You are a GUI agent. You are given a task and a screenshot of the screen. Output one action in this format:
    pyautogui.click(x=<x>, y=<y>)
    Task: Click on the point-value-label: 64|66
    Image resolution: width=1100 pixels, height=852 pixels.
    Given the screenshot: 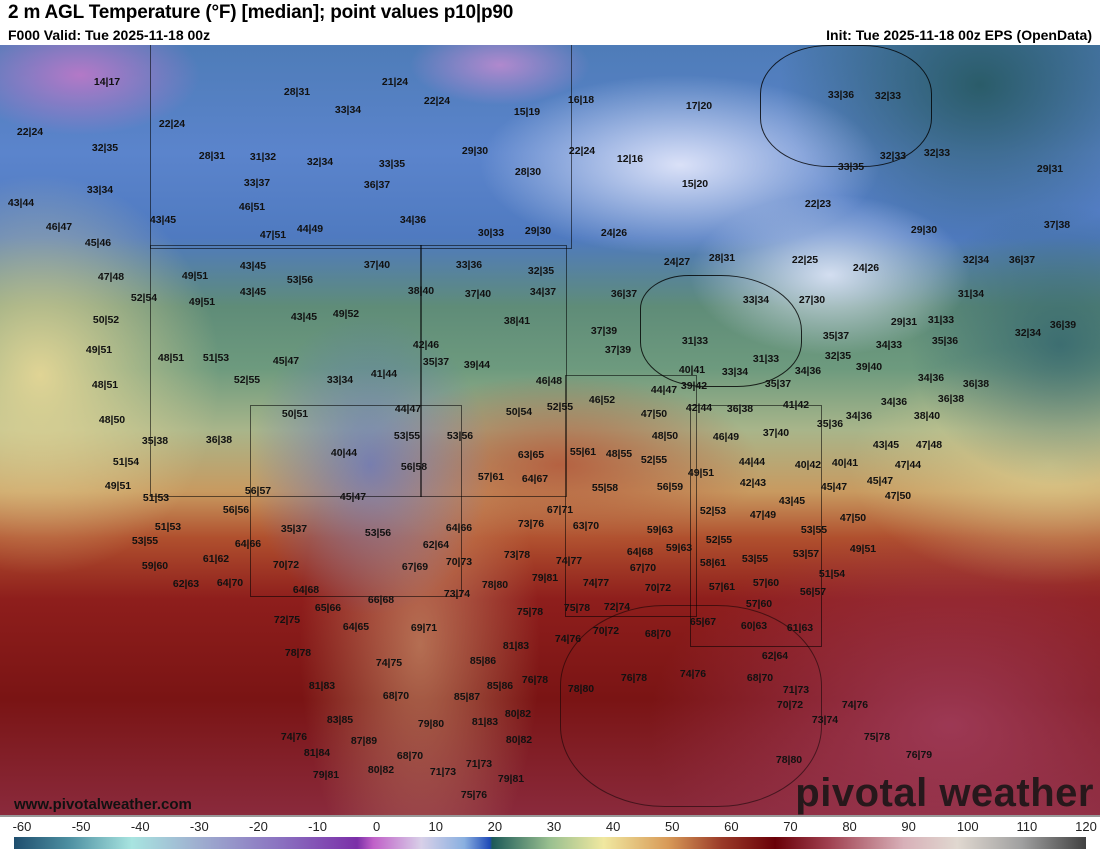 What is the action you would take?
    pyautogui.click(x=459, y=528)
    